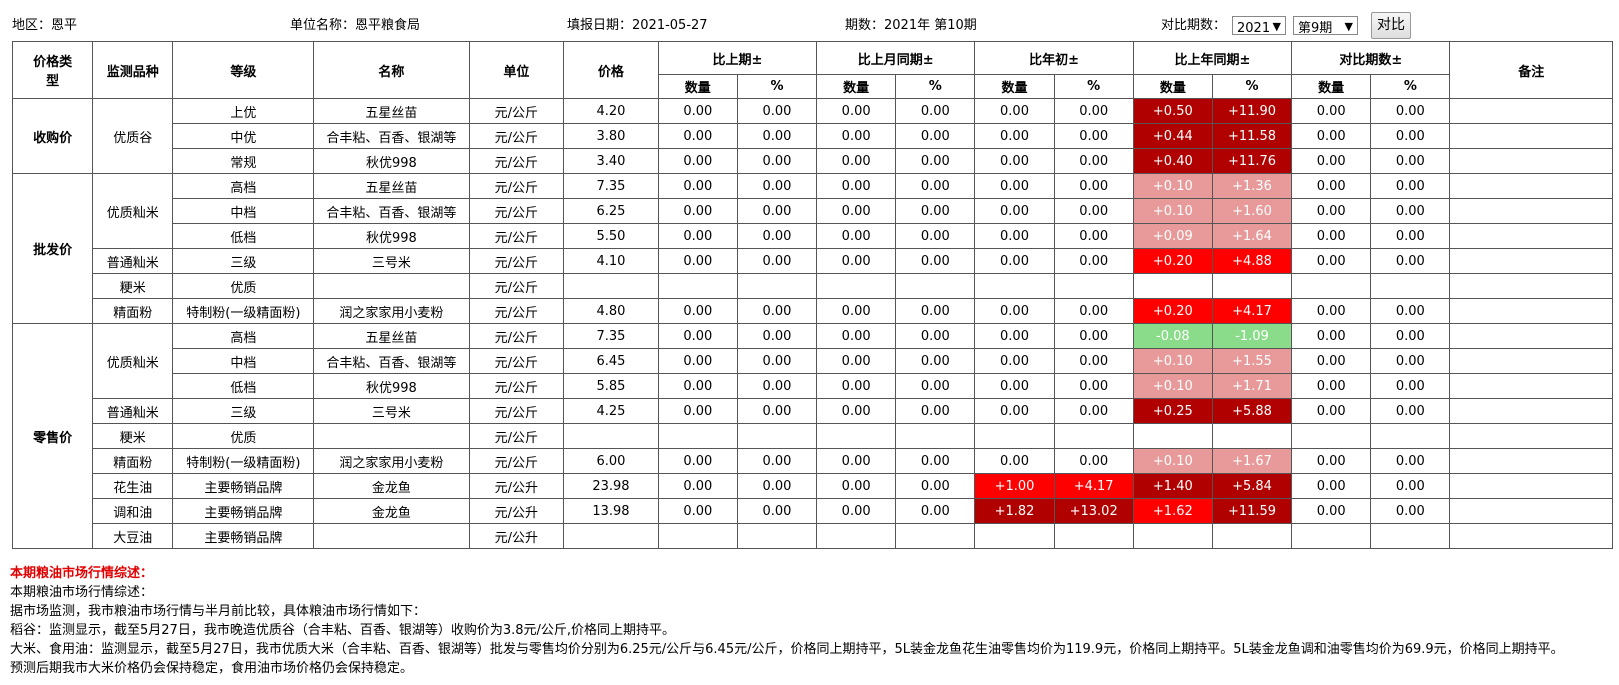 The width and height of the screenshot is (1619, 685). I want to click on name-cell: 五星丝苗, so click(391, 336).